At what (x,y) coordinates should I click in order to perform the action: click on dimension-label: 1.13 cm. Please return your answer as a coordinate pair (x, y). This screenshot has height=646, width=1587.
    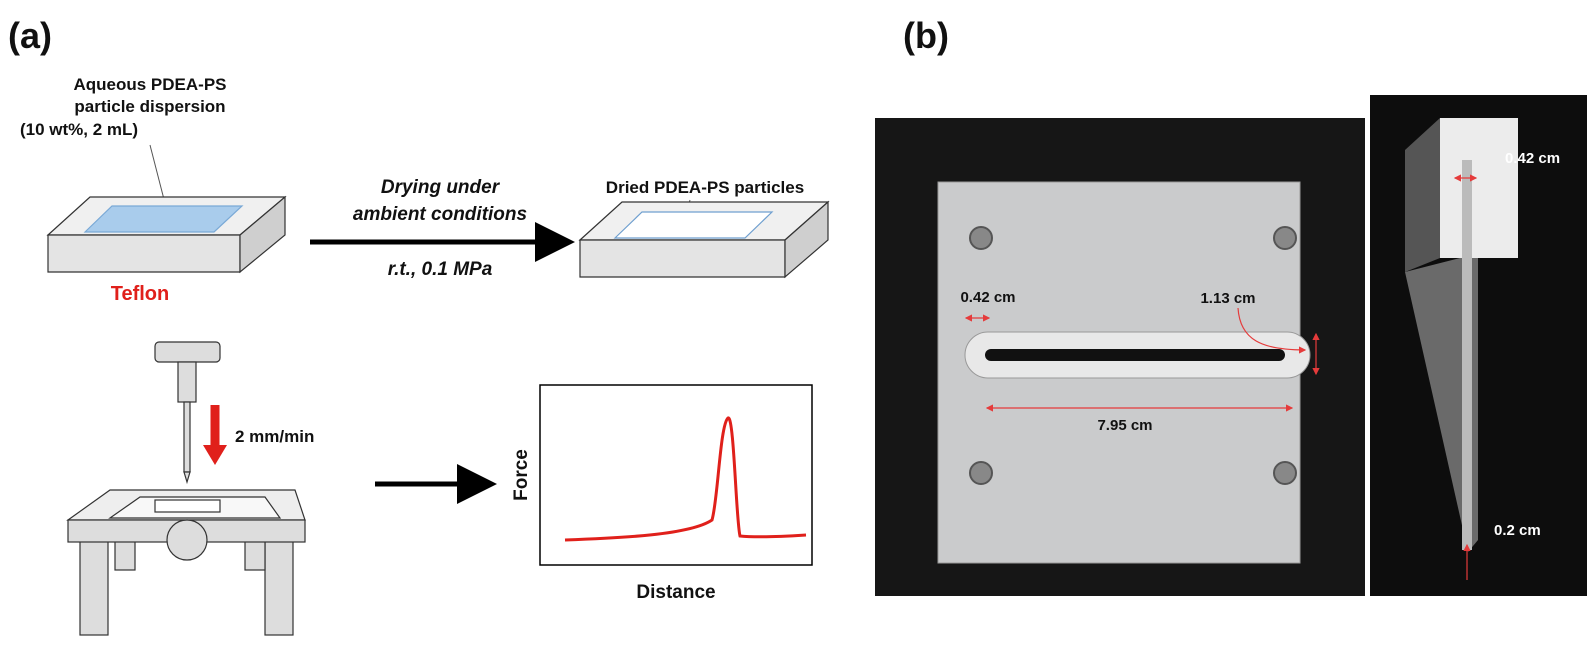
    Looking at the image, I should click on (1227, 298).